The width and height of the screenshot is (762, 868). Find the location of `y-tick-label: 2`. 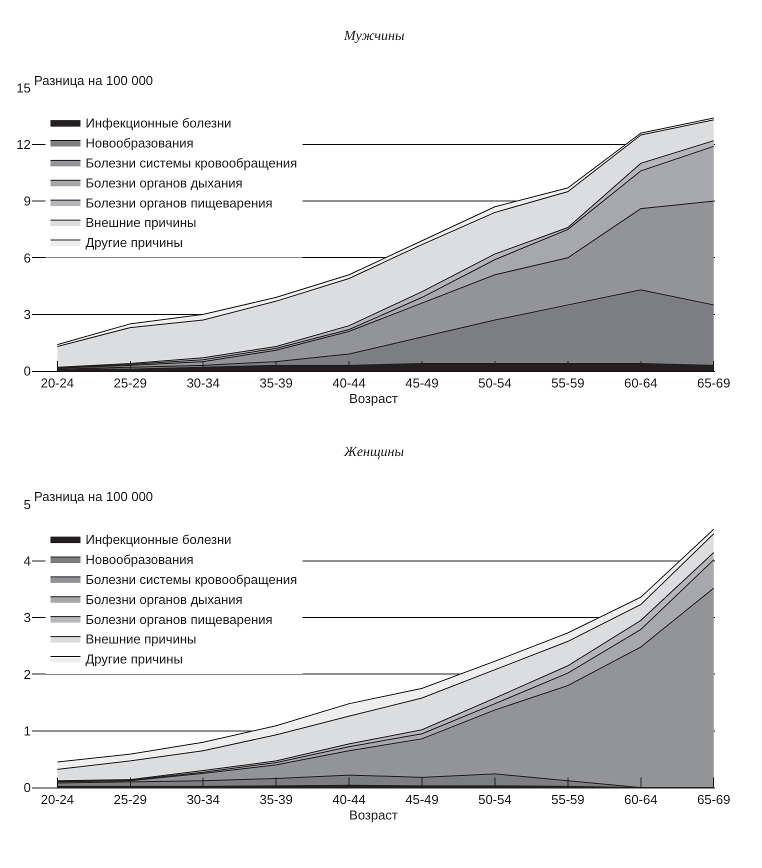

y-tick-label: 2 is located at coordinates (27, 674).